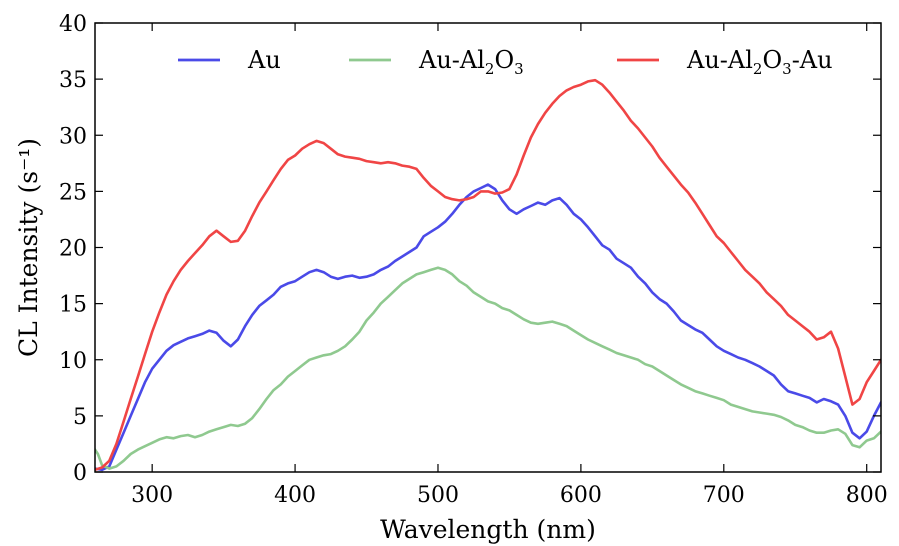 The width and height of the screenshot is (899, 546). Describe the element at coordinates (152, 495) in the screenshot. I see `x-tick-label: 300` at that location.